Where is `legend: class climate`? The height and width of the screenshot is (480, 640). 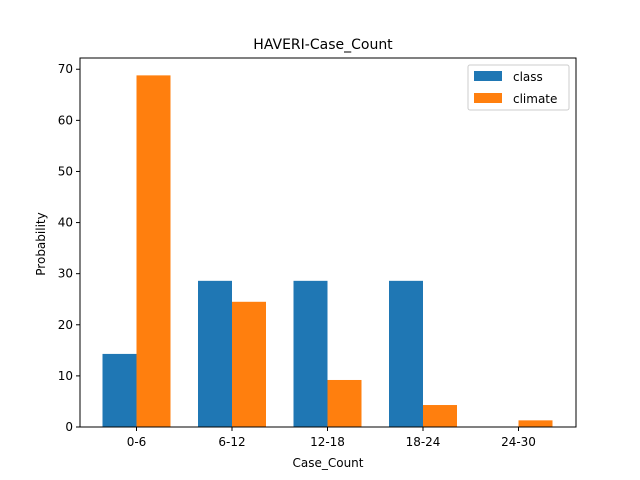
legend: class climate is located at coordinates (518, 87).